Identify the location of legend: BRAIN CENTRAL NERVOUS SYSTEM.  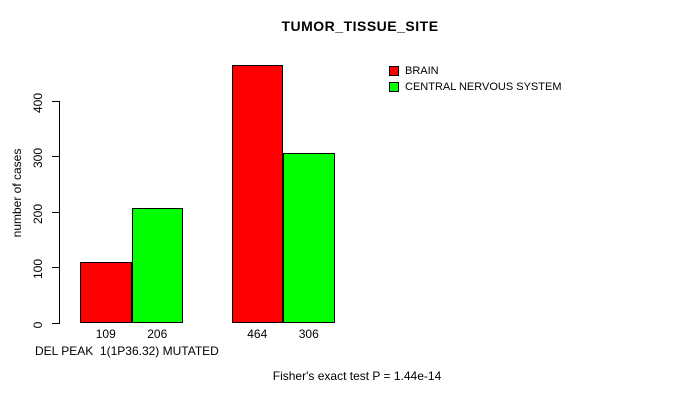
(475, 79).